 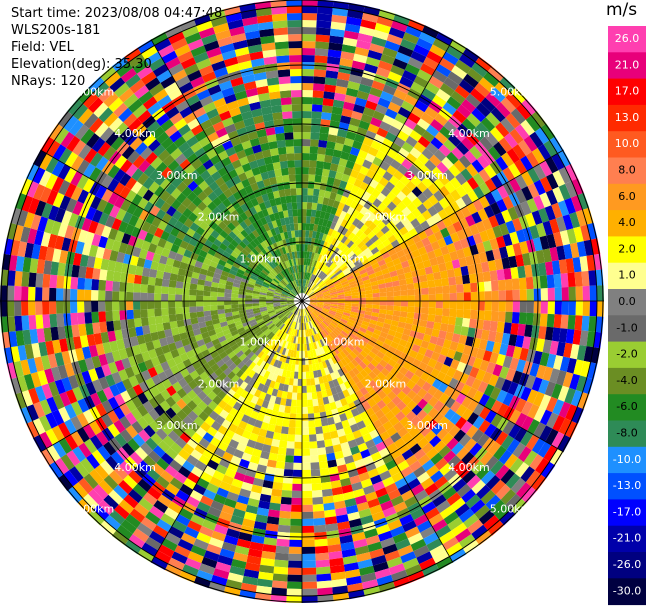 I want to click on colorbar-tick-label: 17.0, so click(x=627, y=91).